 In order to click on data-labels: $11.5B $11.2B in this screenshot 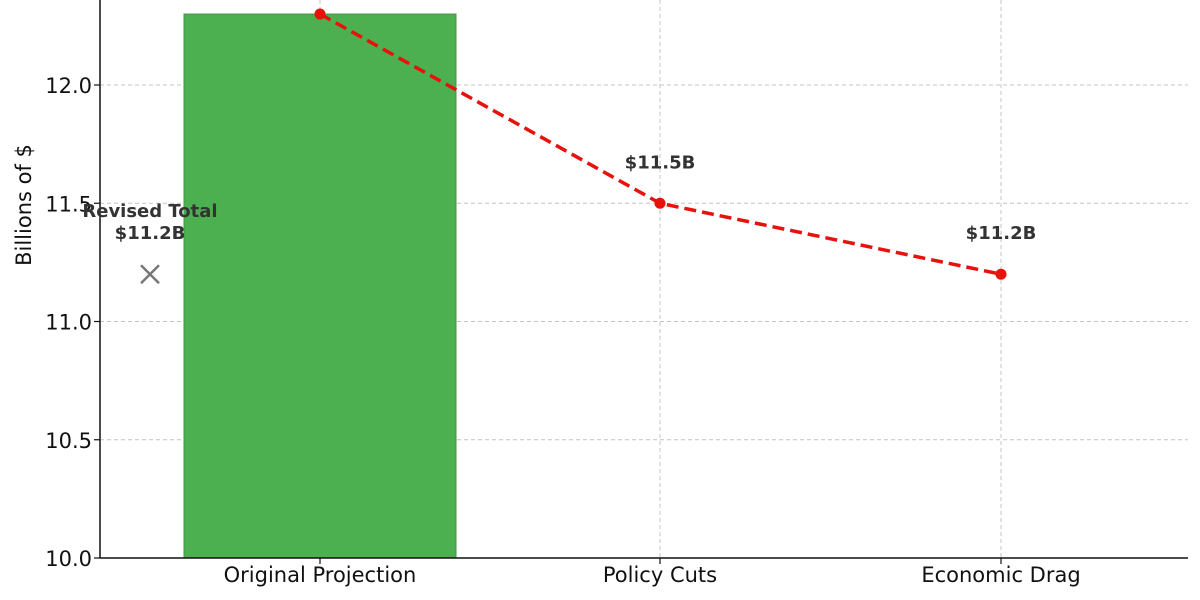, I will do `click(831, 198)`.